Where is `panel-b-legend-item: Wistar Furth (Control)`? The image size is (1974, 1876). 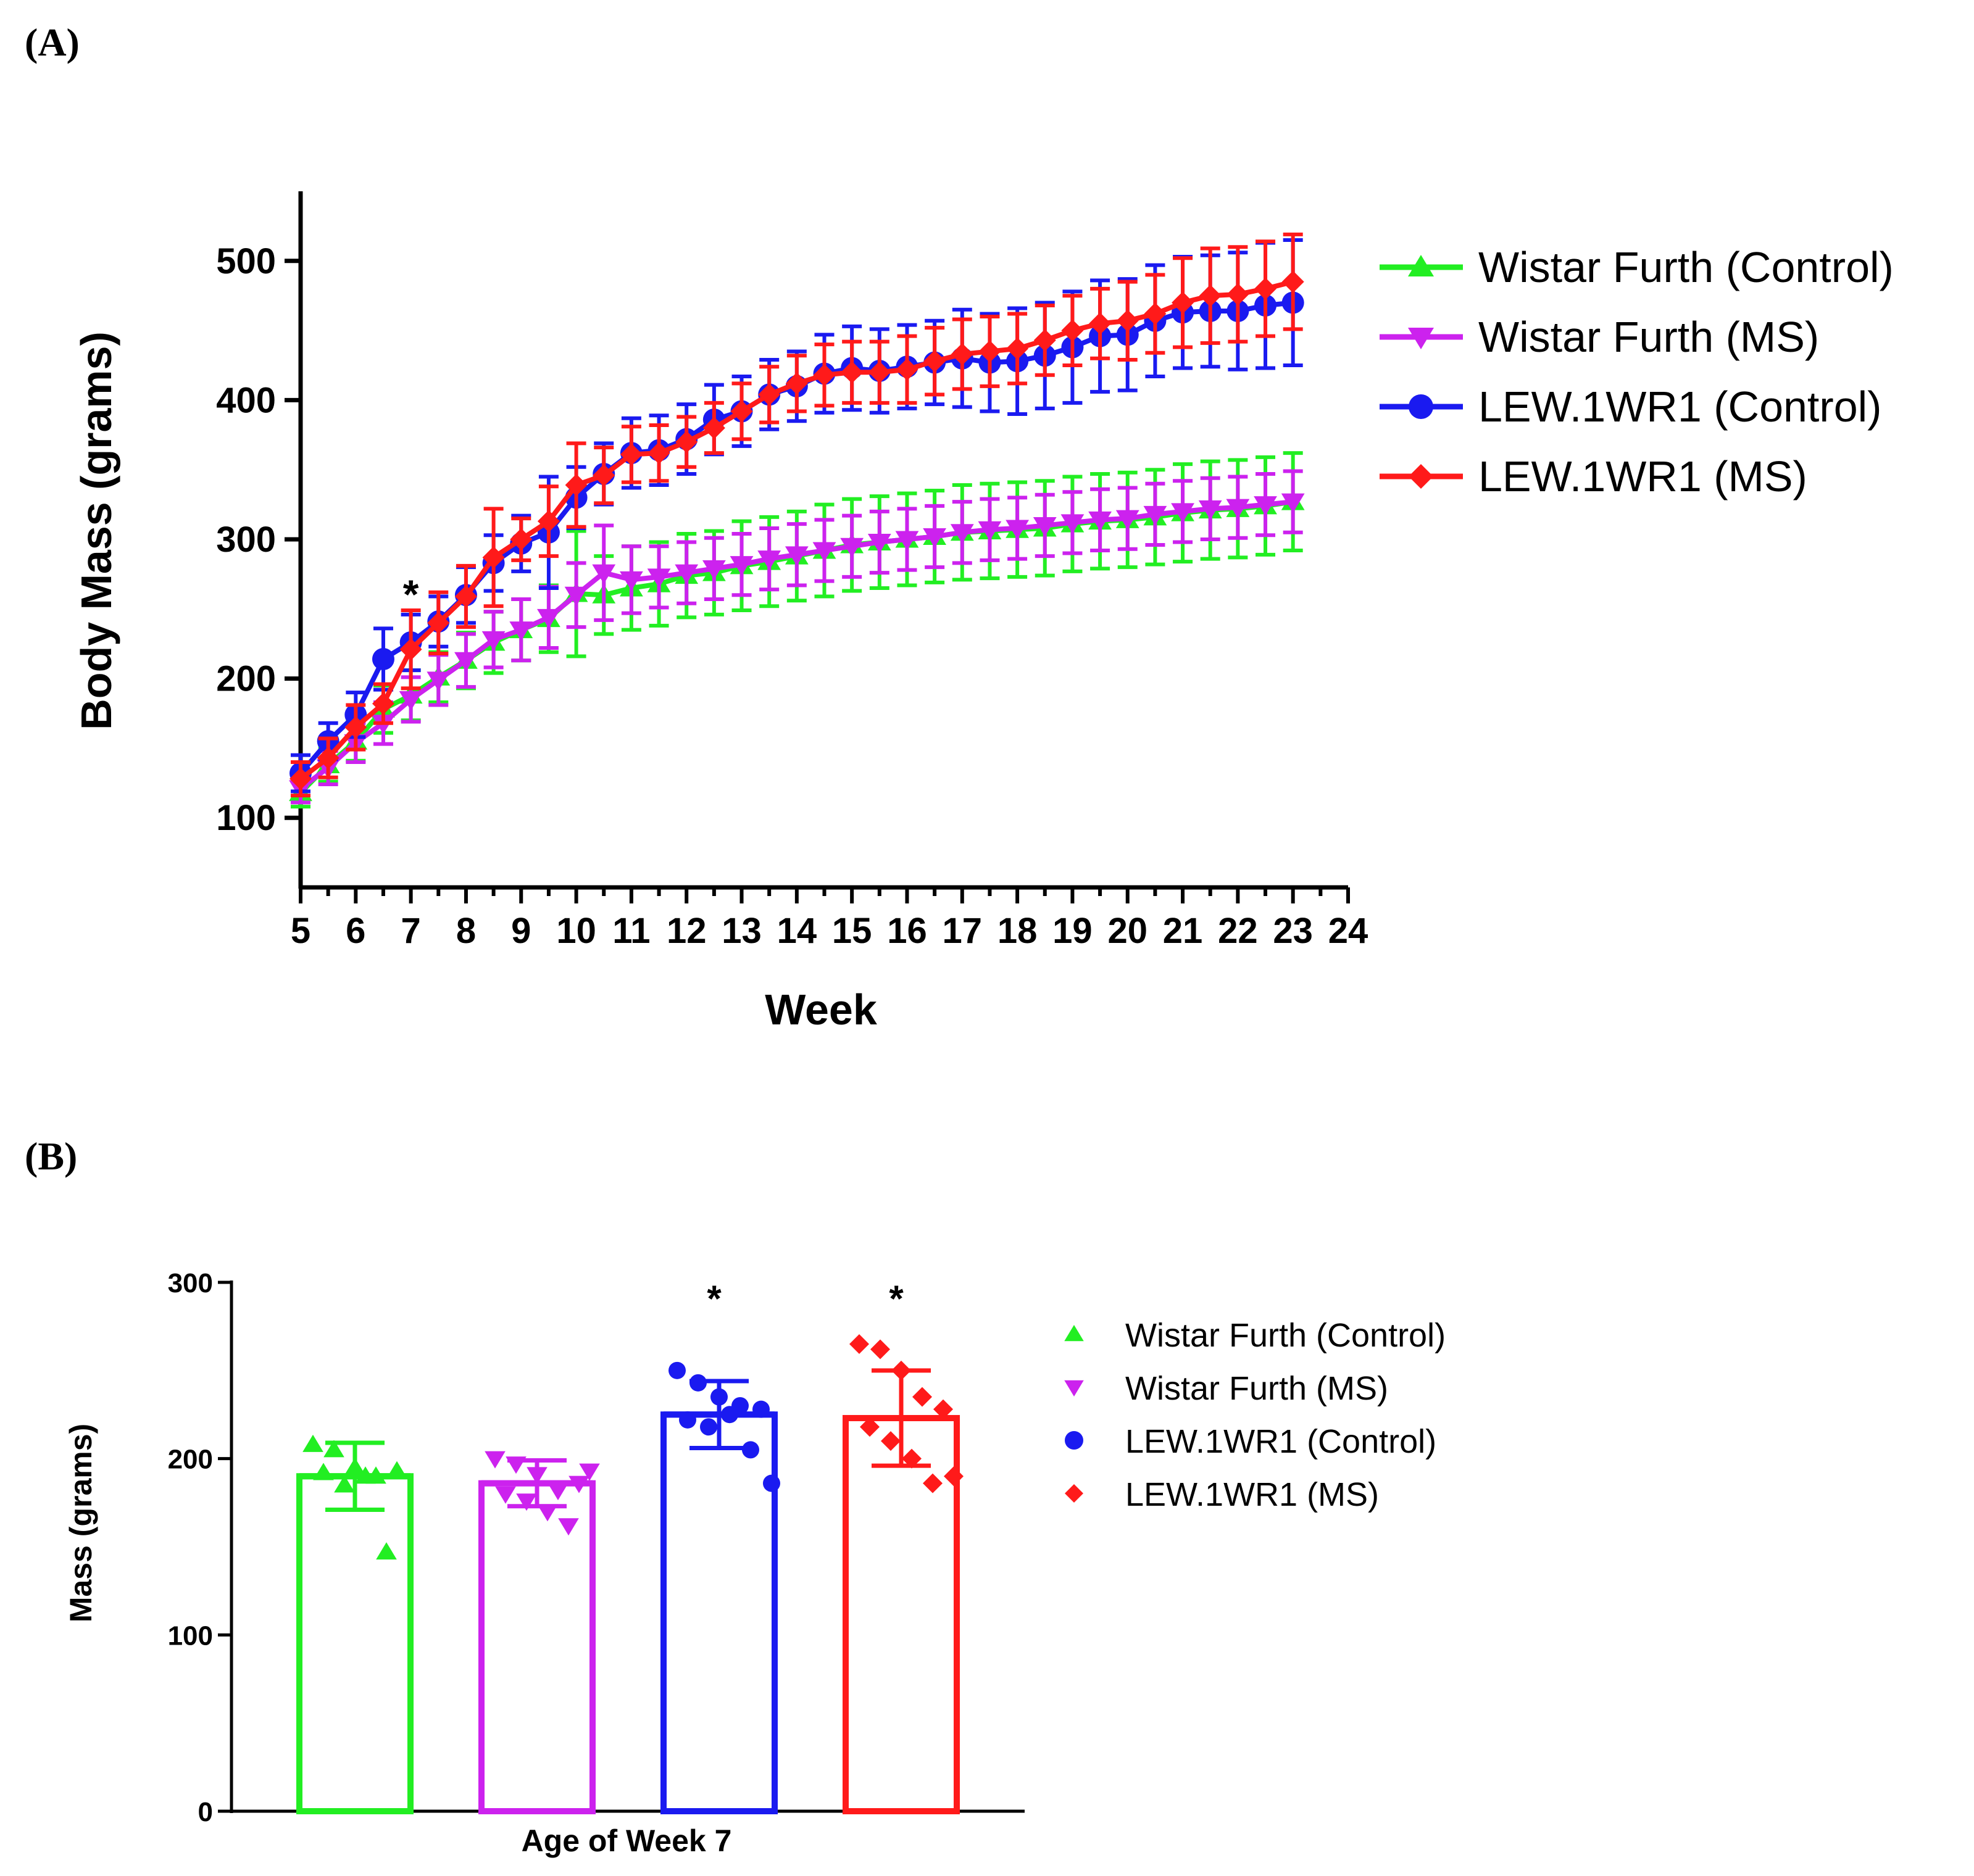 panel-b-legend-item: Wistar Furth (Control) is located at coordinates (1255, 1335).